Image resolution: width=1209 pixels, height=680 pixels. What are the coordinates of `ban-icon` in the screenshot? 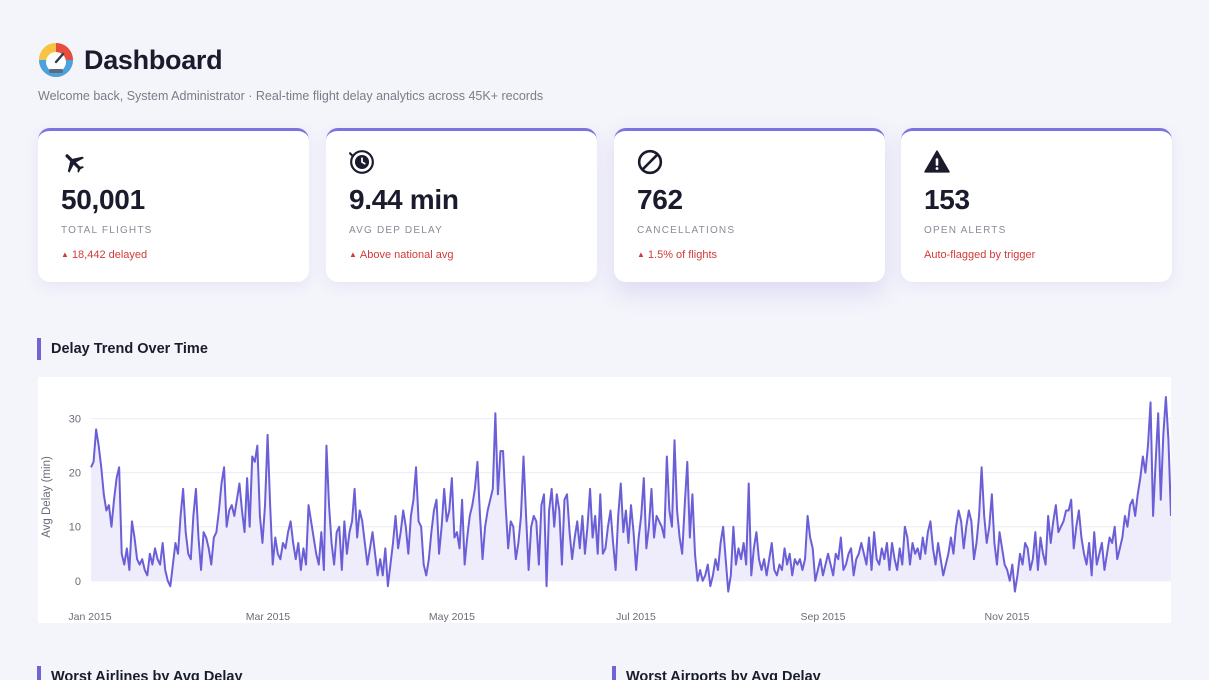 It's located at (650, 162).